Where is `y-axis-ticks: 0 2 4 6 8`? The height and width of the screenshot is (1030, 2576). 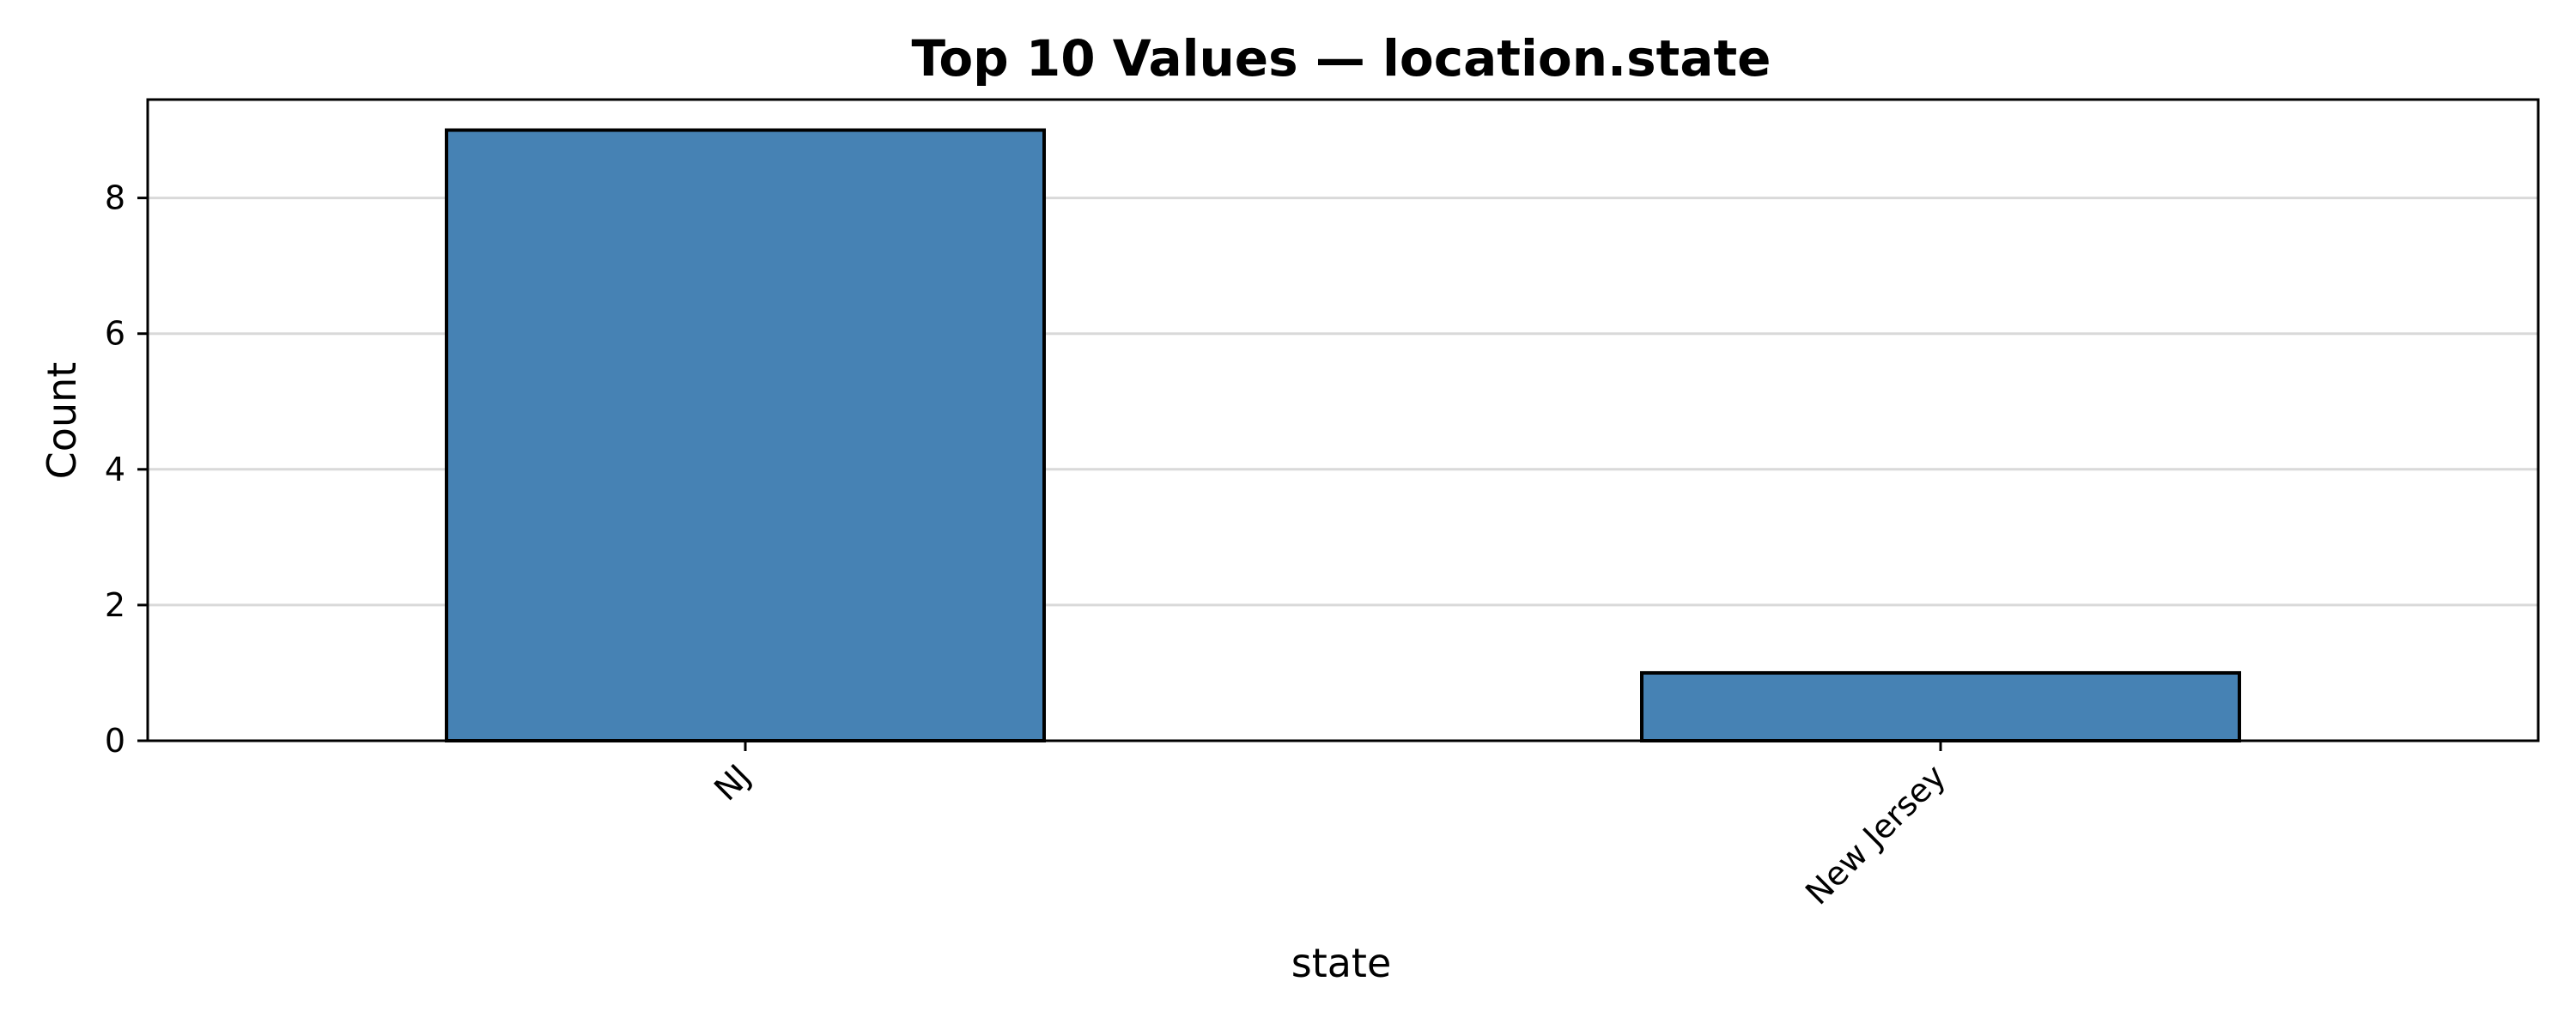 y-axis-ticks: 0 2 4 6 8 is located at coordinates (127, 469).